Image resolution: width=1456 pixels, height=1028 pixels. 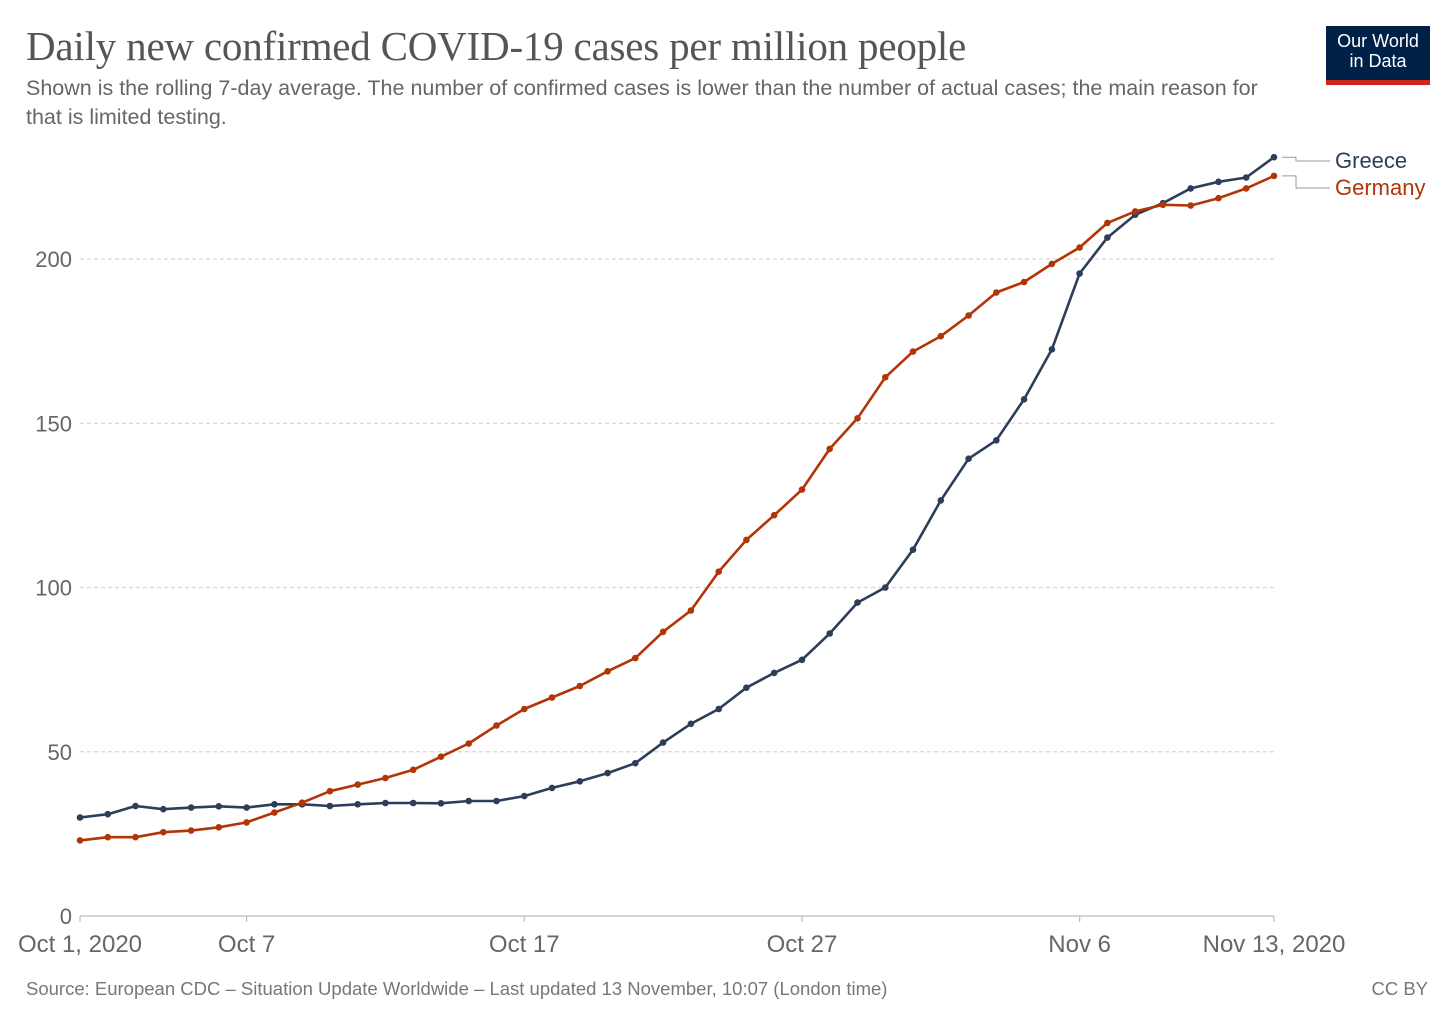 I want to click on owid-logo: Our World in Data, so click(x=1378, y=55).